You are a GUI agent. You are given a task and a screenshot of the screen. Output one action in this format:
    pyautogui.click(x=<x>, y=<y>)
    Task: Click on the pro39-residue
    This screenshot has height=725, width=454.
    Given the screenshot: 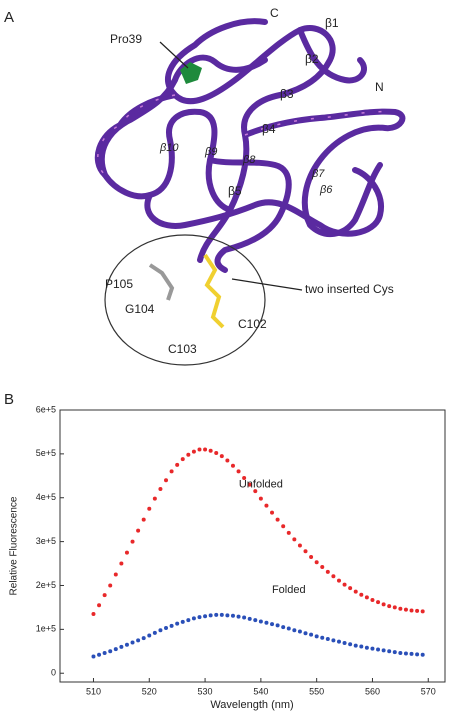 What is the action you would take?
    pyautogui.click(x=191, y=73)
    